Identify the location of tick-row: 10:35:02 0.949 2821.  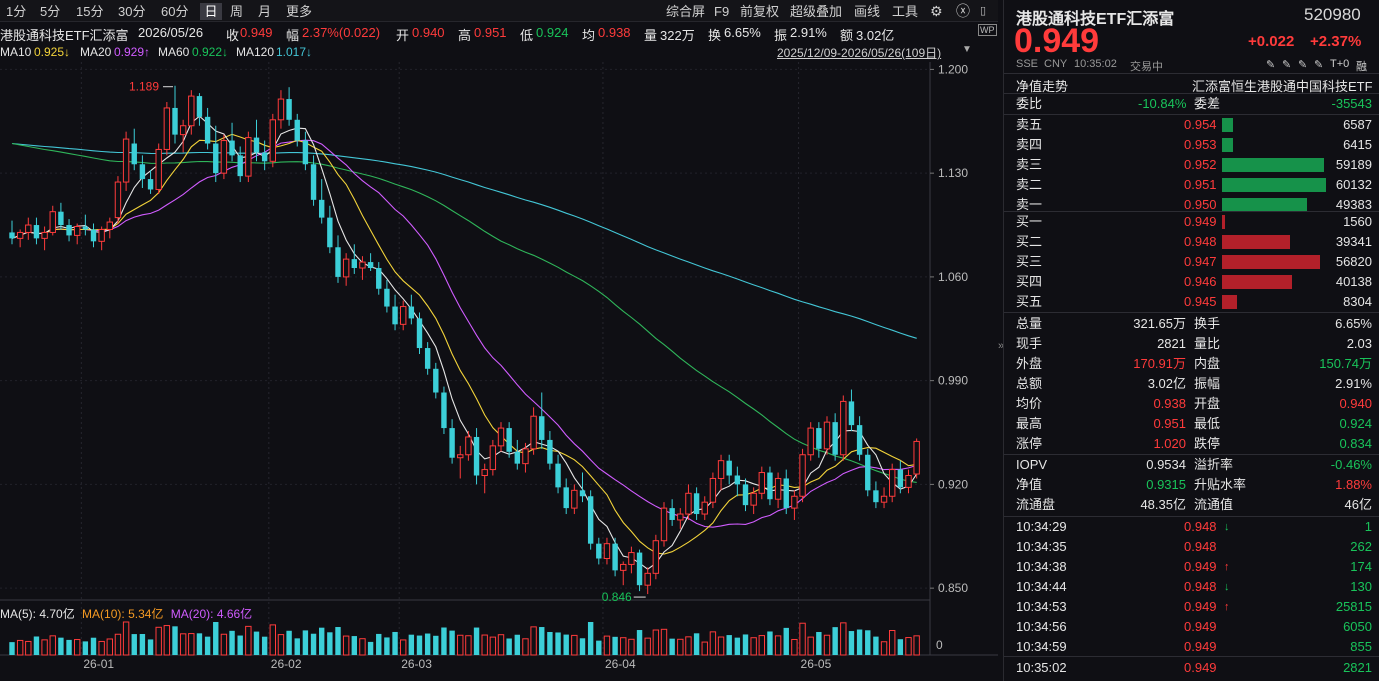
(1194, 668).